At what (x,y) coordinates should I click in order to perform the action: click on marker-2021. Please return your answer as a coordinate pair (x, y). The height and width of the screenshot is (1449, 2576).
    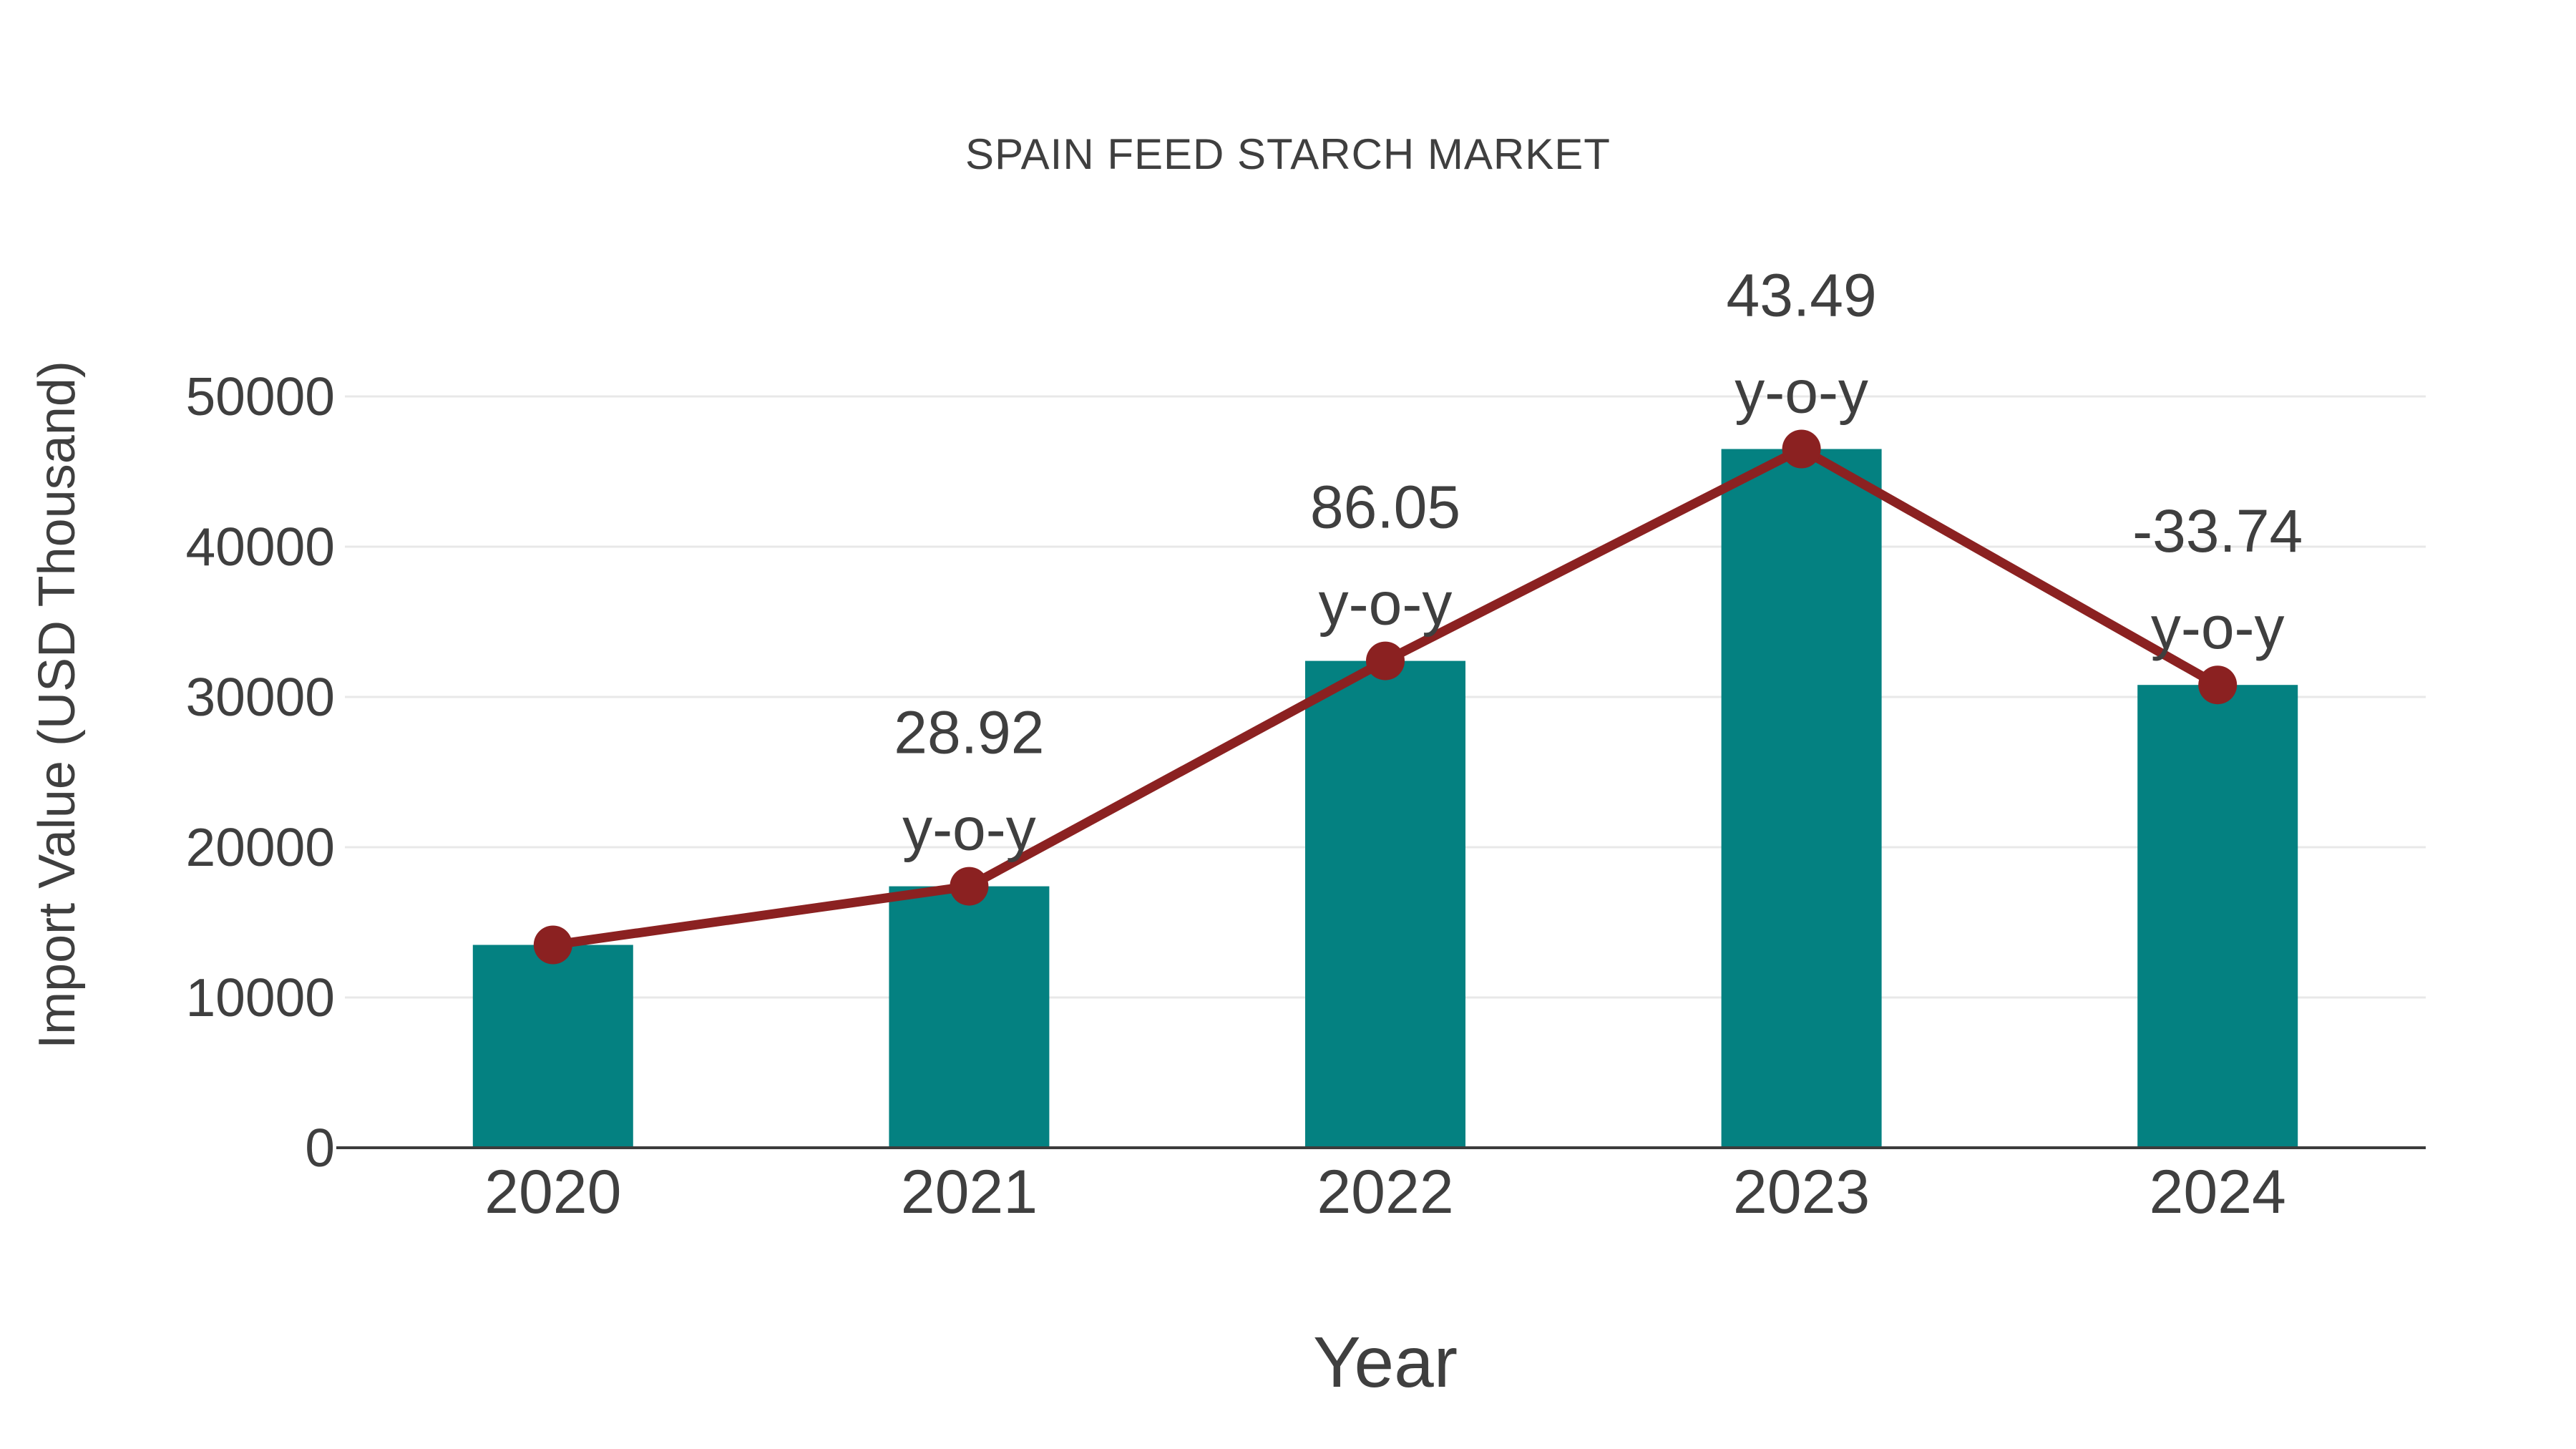
    Looking at the image, I should click on (969, 886).